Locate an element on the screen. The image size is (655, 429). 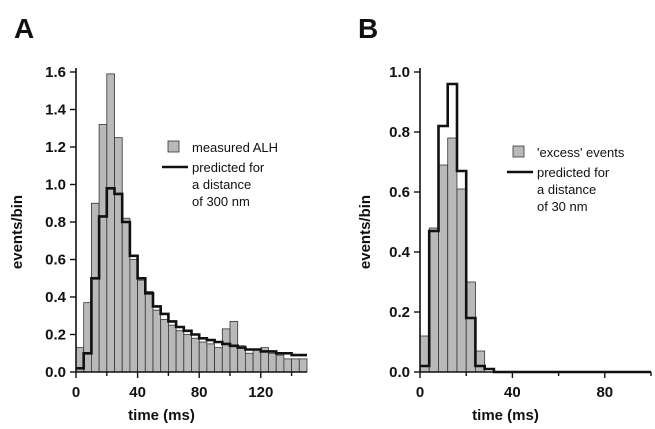
x-tick-label: 120 is located at coordinates (260, 392).